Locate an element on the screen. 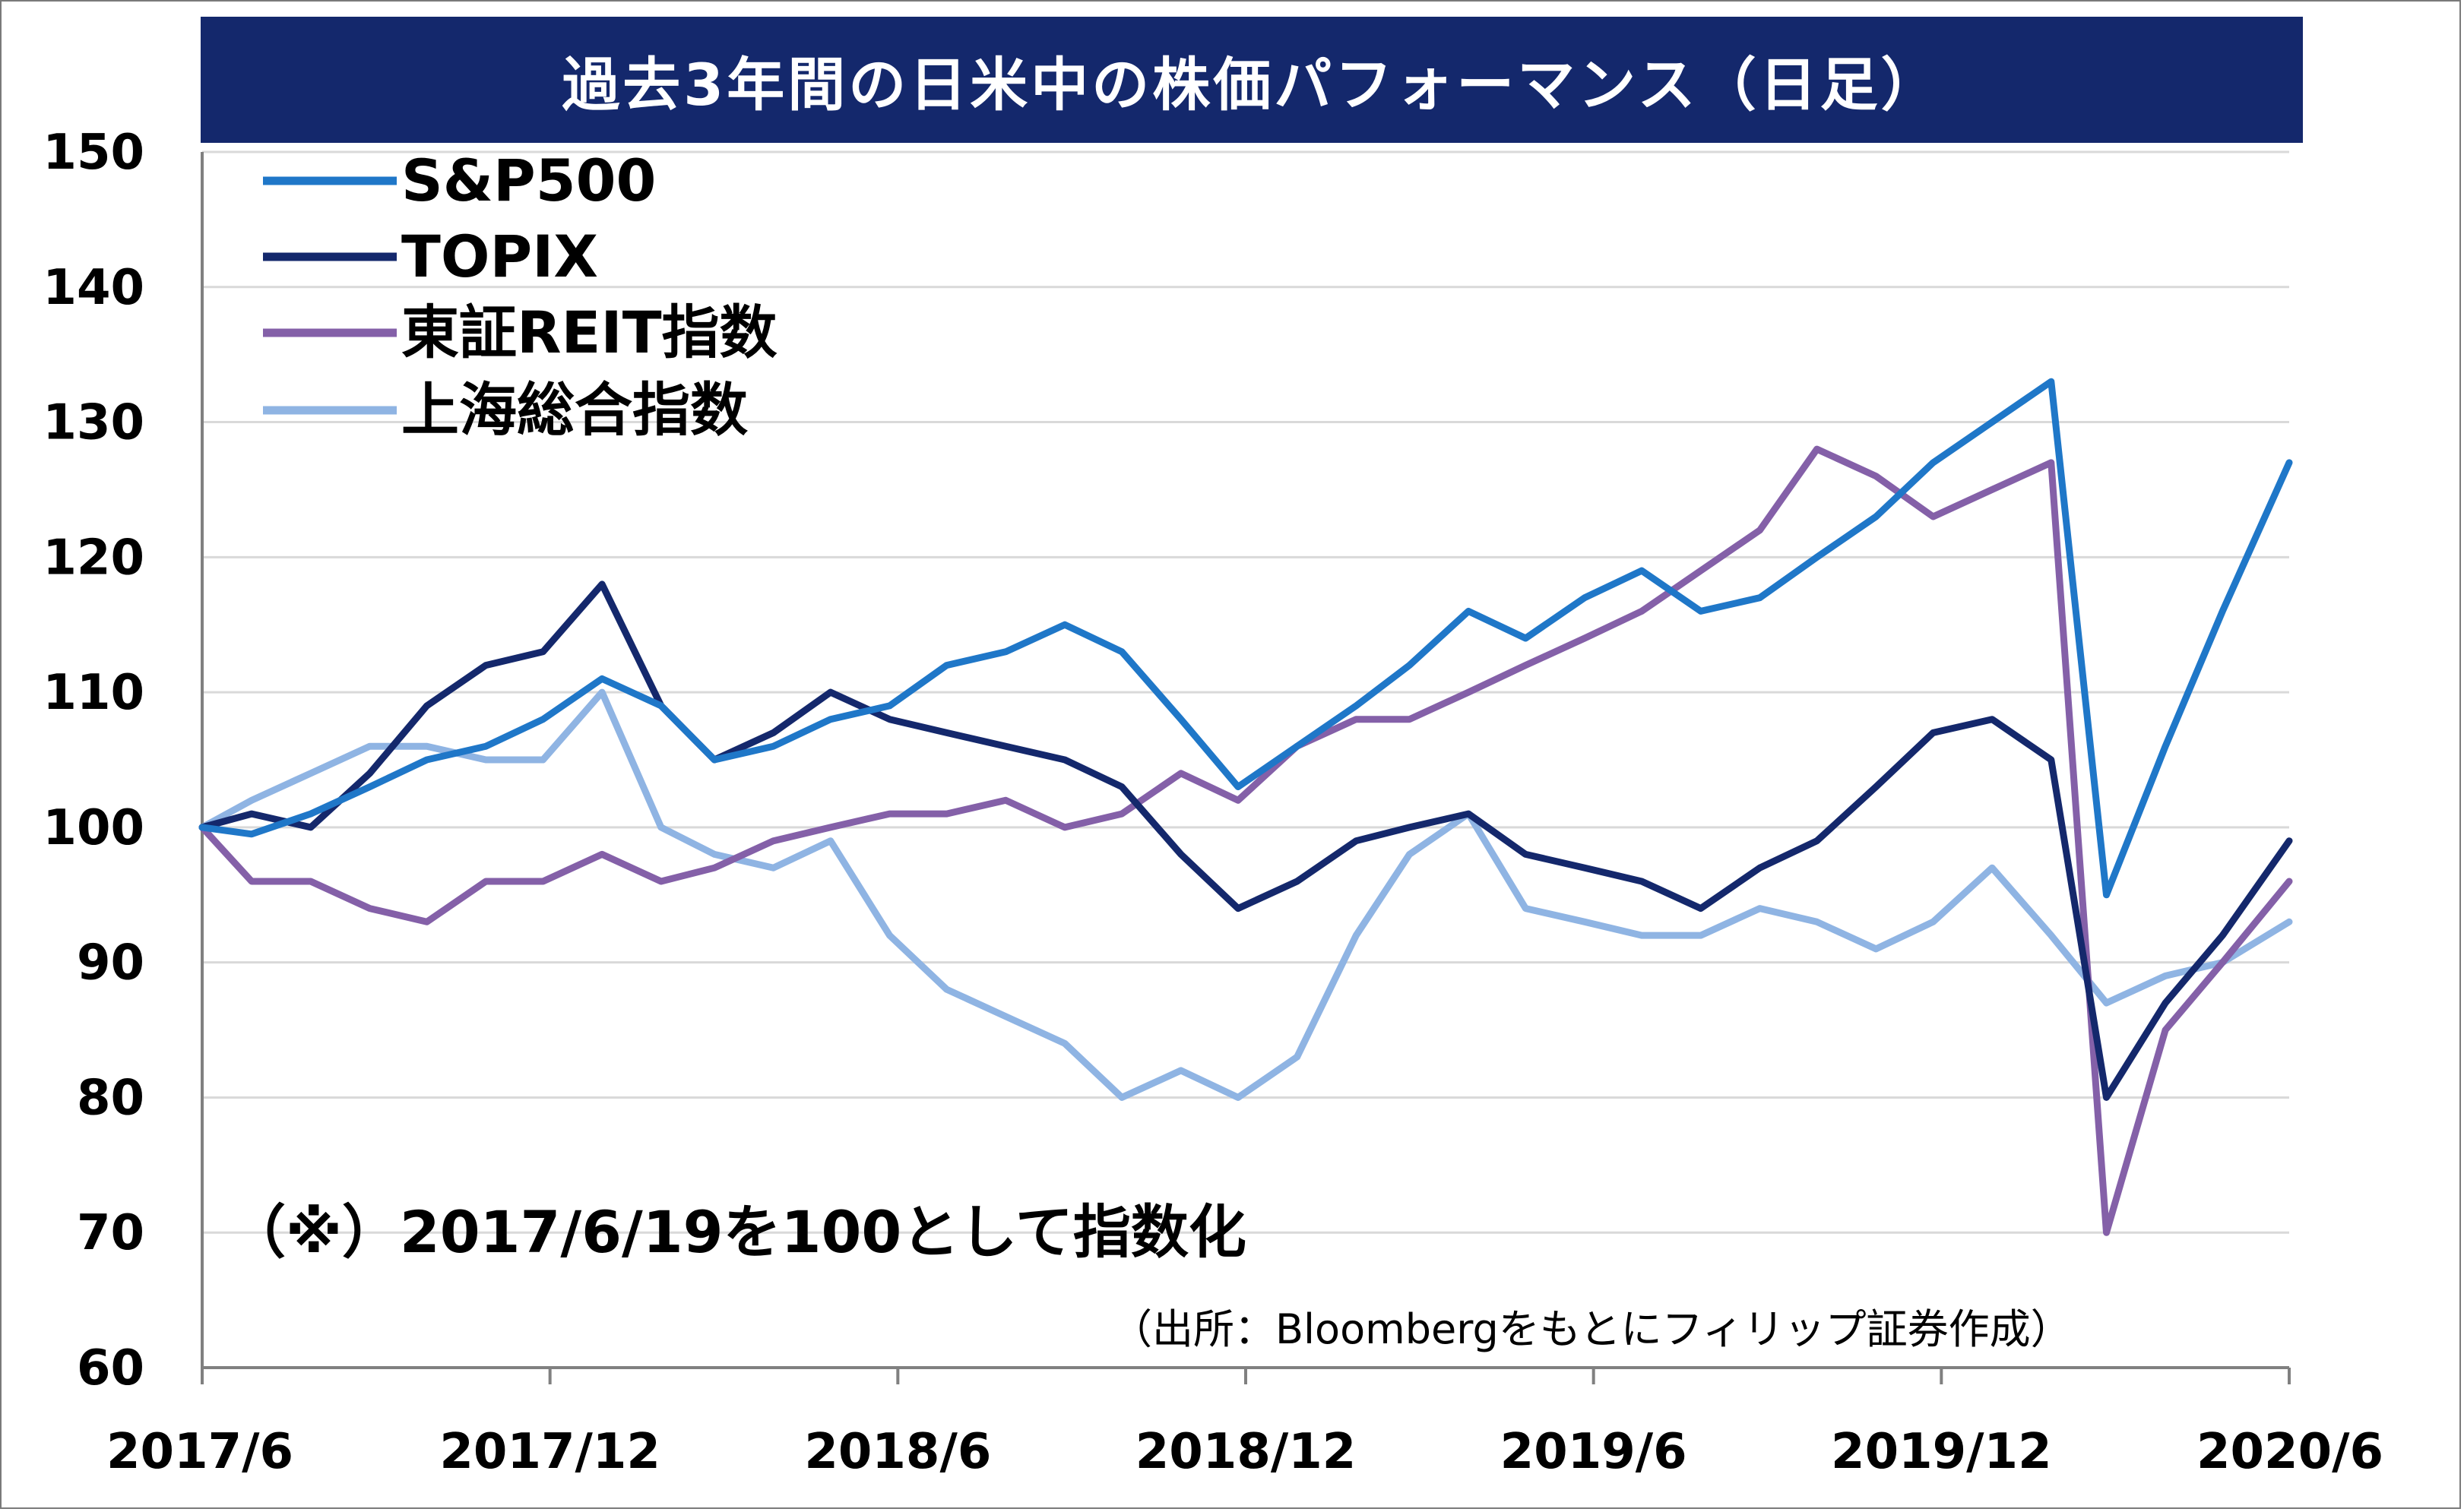 The image size is (2464, 1512). legend-label: S&P500 is located at coordinates (528, 180).